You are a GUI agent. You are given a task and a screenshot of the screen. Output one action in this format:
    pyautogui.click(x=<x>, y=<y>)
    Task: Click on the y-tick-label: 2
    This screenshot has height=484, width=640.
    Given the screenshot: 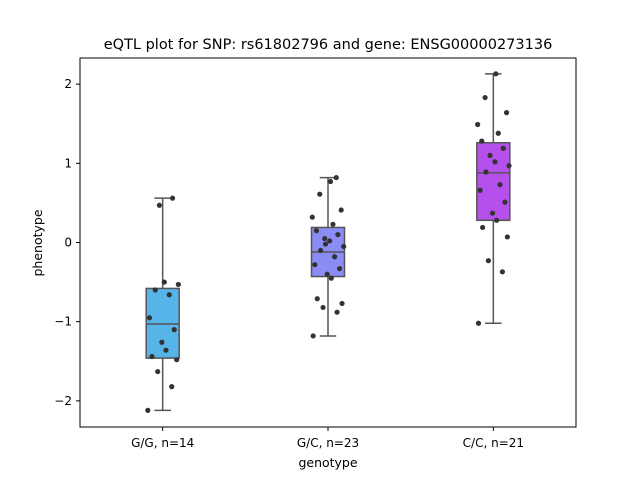 What is the action you would take?
    pyautogui.click(x=68, y=84)
    